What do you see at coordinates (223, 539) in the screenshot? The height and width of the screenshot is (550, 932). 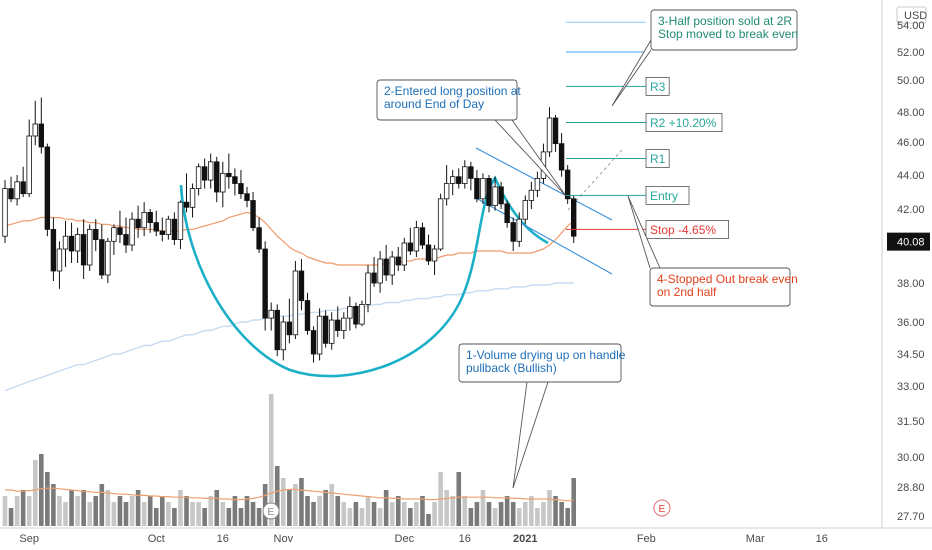 I see `time-tick-label: 16` at bounding box center [223, 539].